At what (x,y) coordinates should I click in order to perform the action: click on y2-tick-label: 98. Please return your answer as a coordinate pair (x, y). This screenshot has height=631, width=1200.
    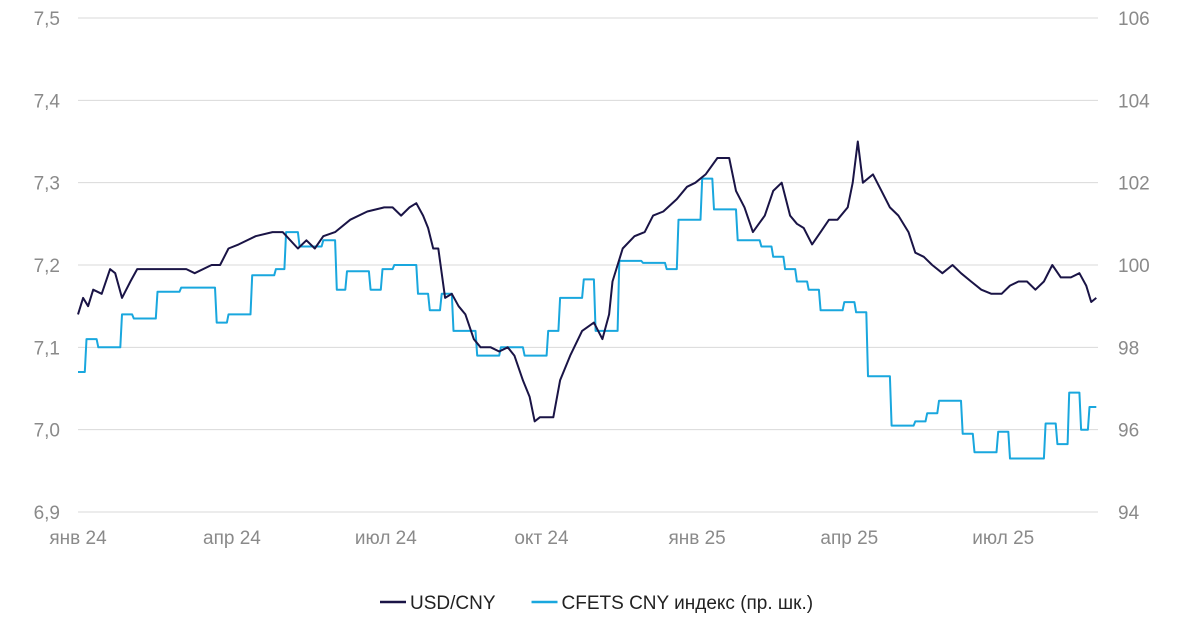
    Looking at the image, I should click on (1128, 348).